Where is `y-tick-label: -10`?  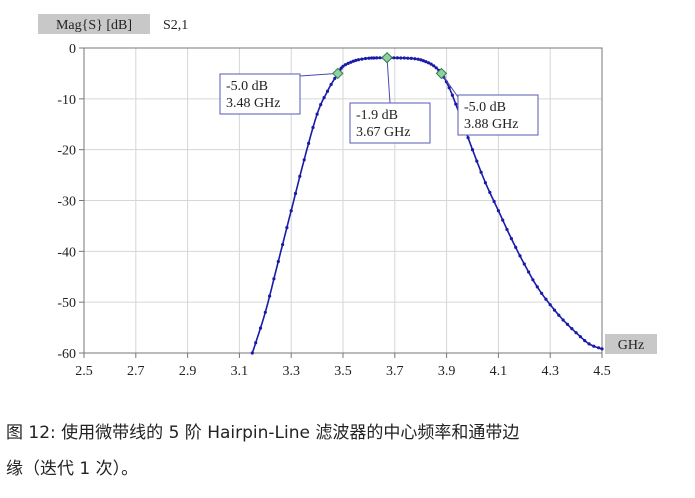
y-tick-label: -10 is located at coordinates (66, 100).